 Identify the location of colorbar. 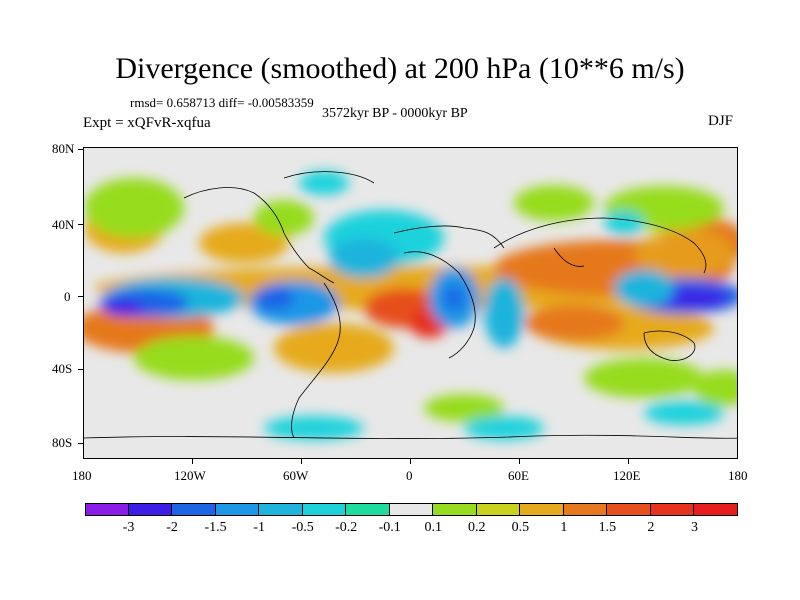
(411, 509).